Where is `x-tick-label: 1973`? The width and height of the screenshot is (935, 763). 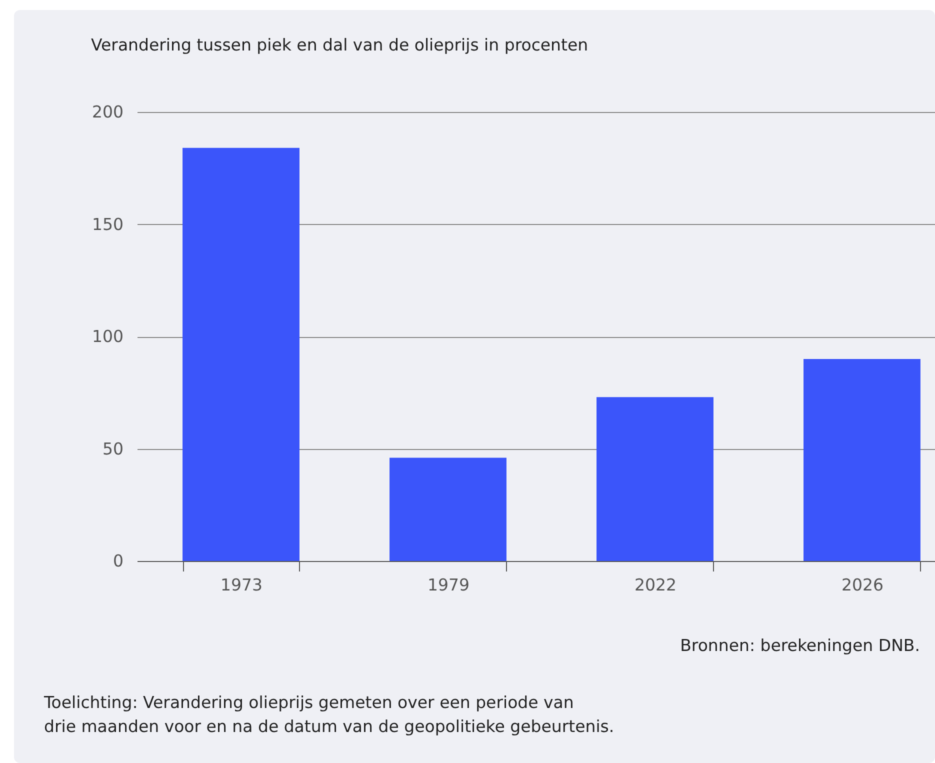
x-tick-label: 1973 is located at coordinates (241, 585).